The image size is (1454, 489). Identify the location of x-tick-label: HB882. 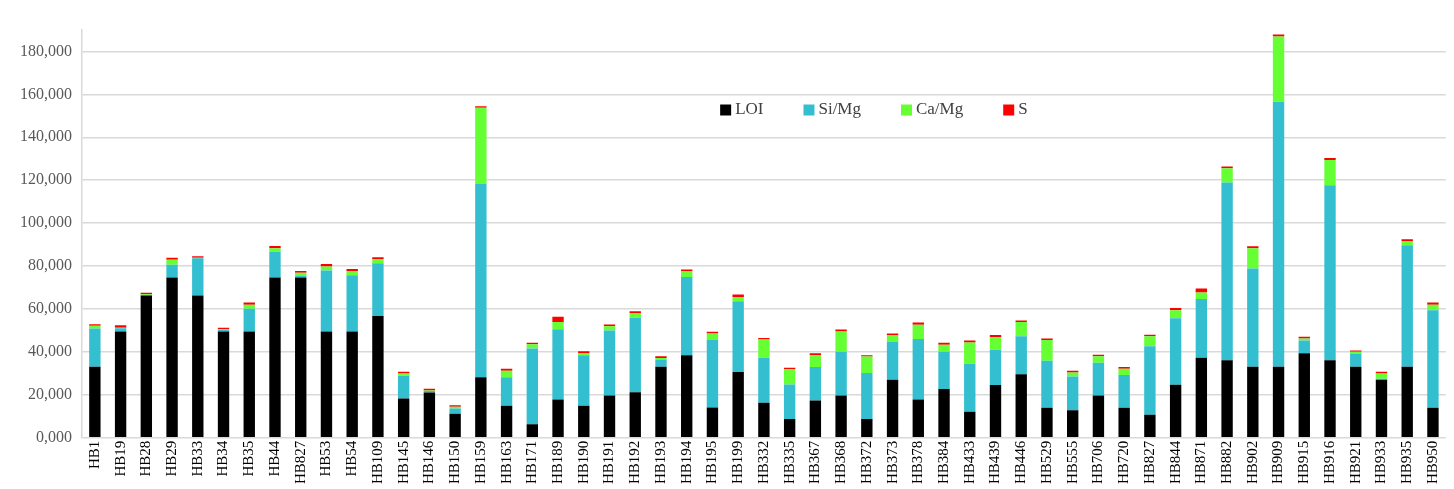
(1226, 462).